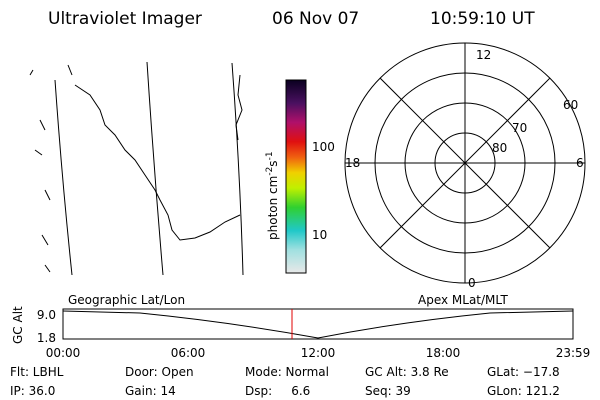 The image size is (600, 400). I want to click on alt-ylabel: GC Alt, so click(18, 325).